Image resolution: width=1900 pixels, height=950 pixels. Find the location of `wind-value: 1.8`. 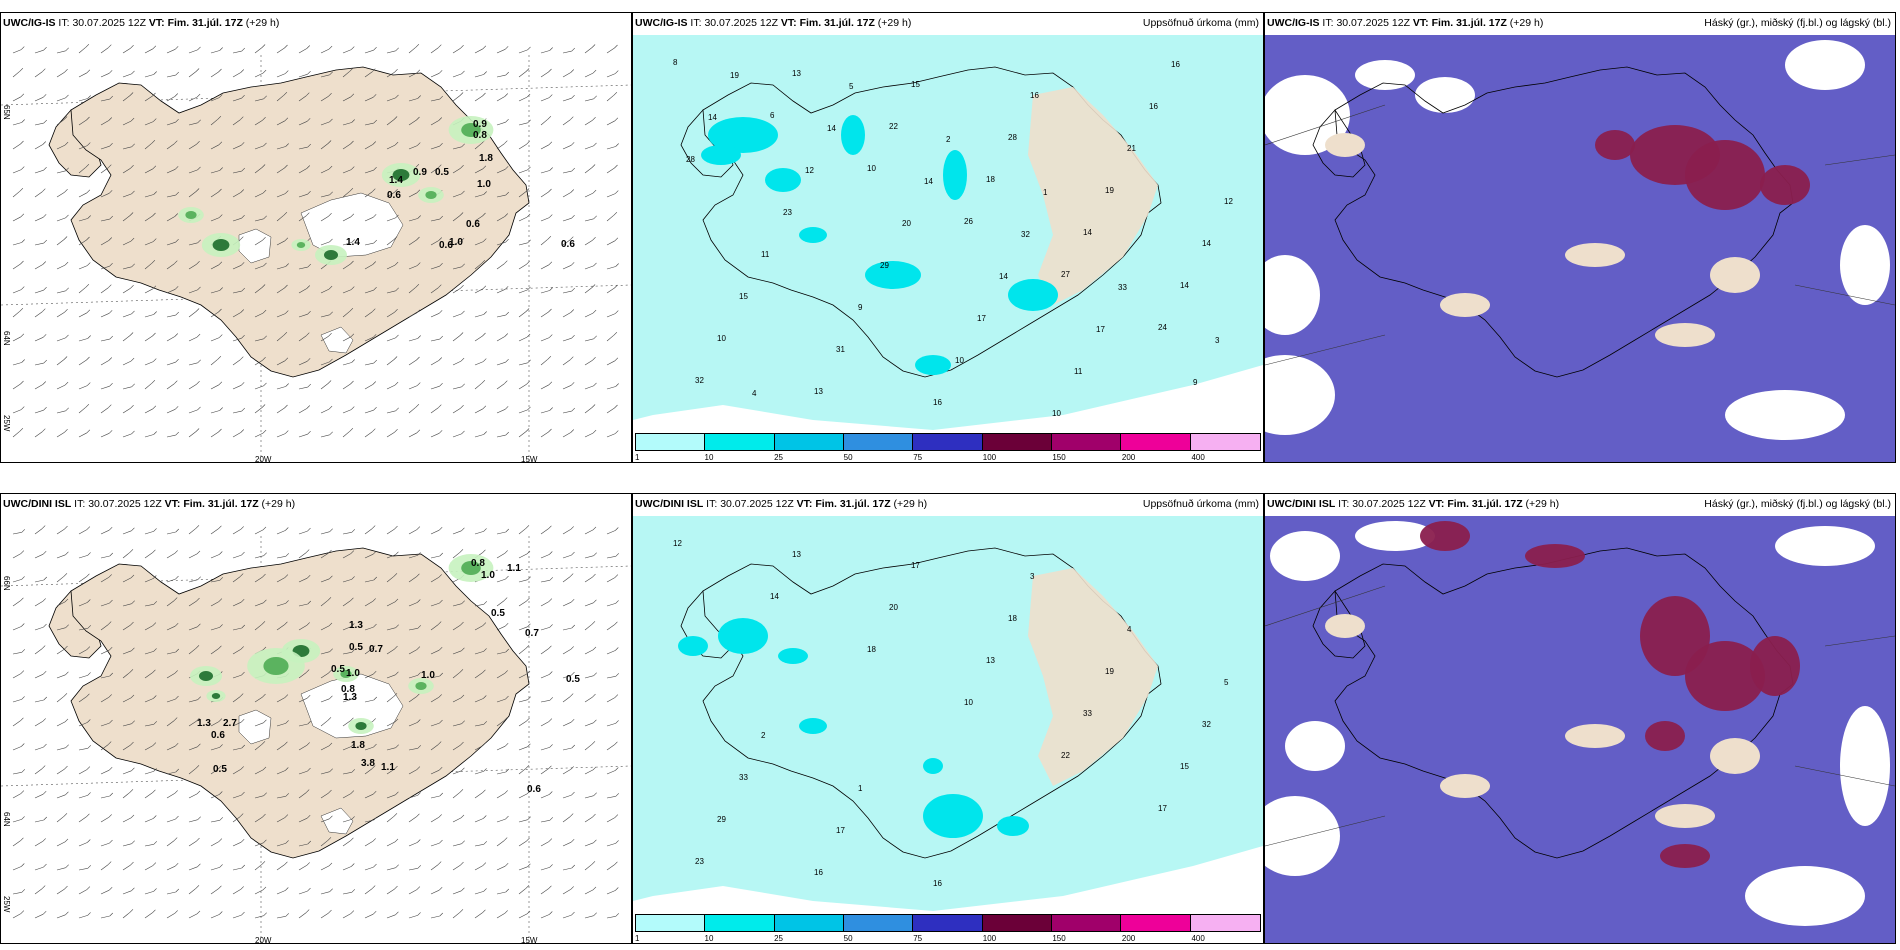

wind-value: 1.8 is located at coordinates (358, 745).